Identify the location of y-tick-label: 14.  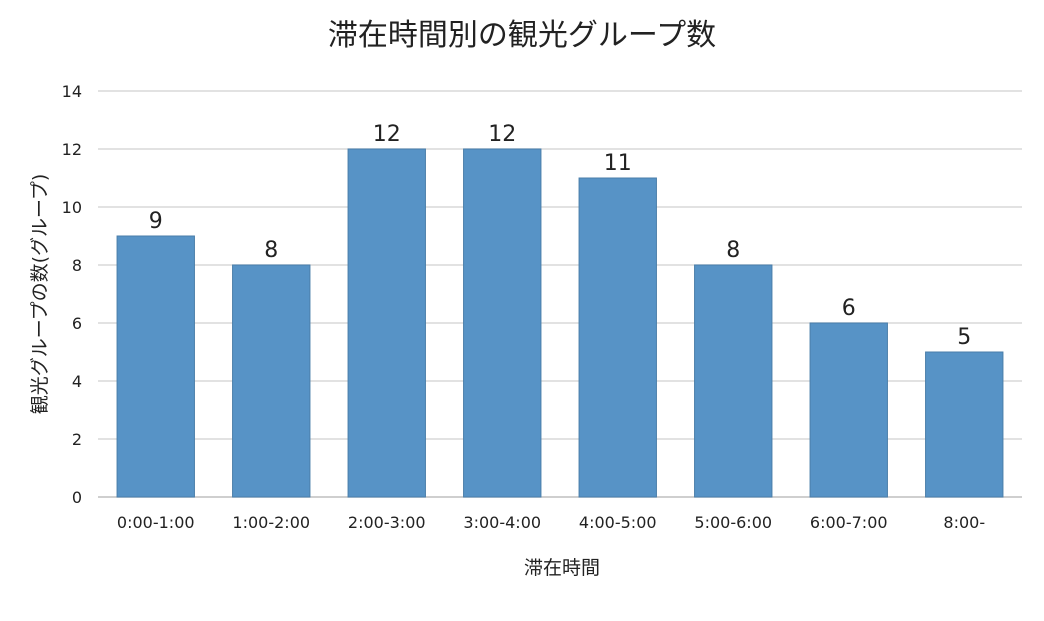
(72, 91).